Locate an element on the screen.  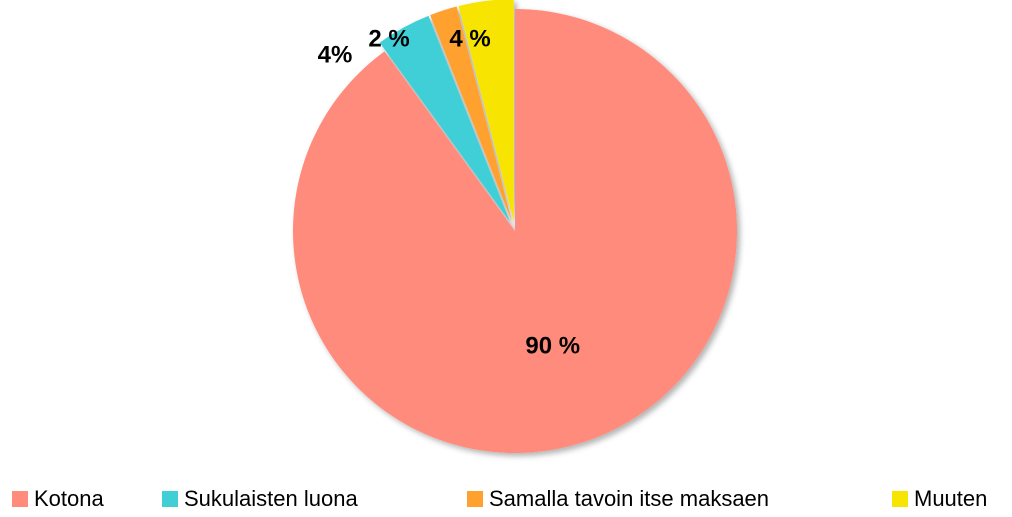
data-label: 4 % is located at coordinates (469, 38).